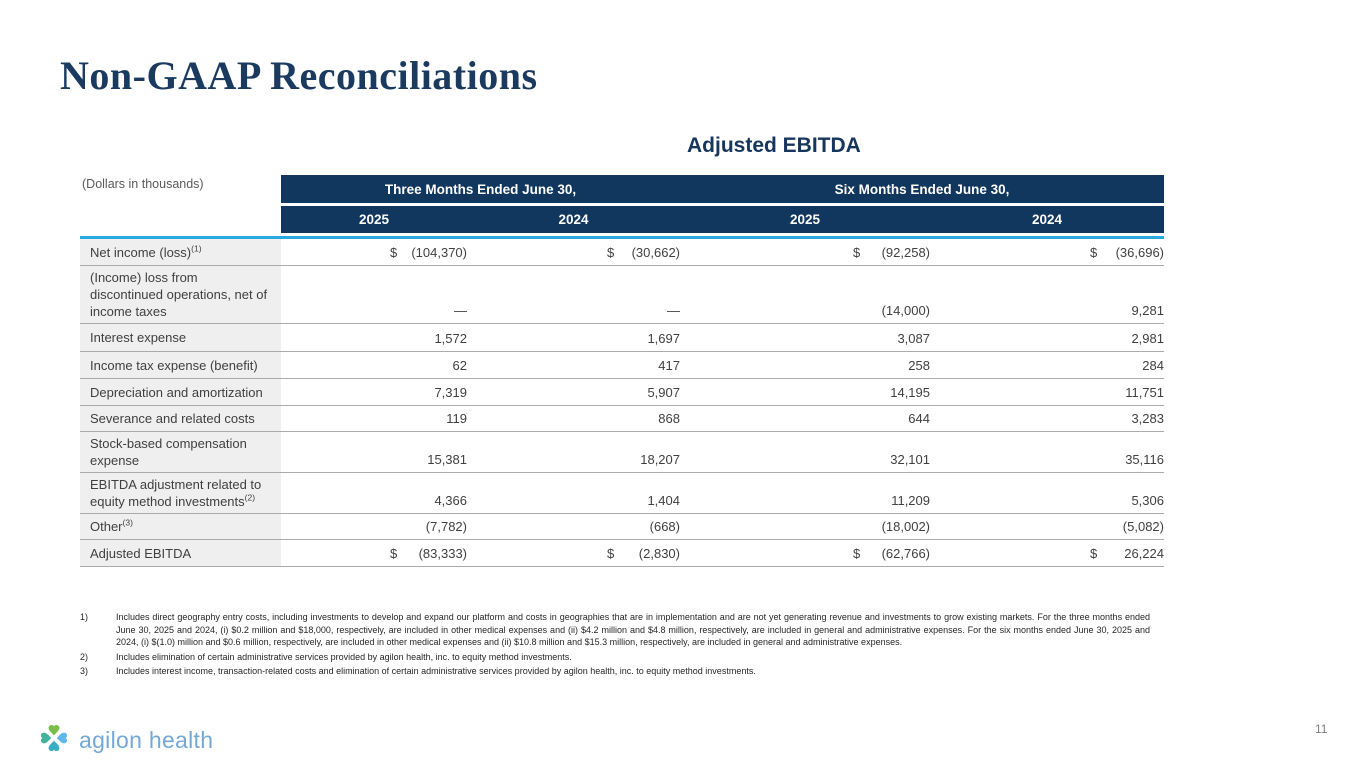  What do you see at coordinates (1147, 418) in the screenshot?
I see `value-cell: 3,283` at bounding box center [1147, 418].